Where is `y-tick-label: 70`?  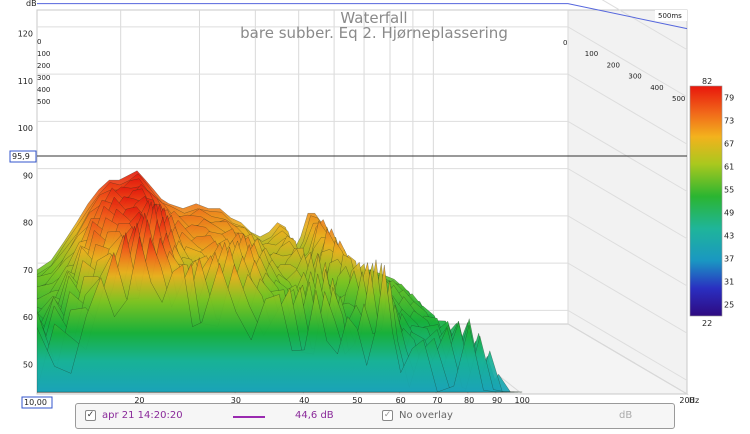
y-tick-label: 70 is located at coordinates (28, 270).